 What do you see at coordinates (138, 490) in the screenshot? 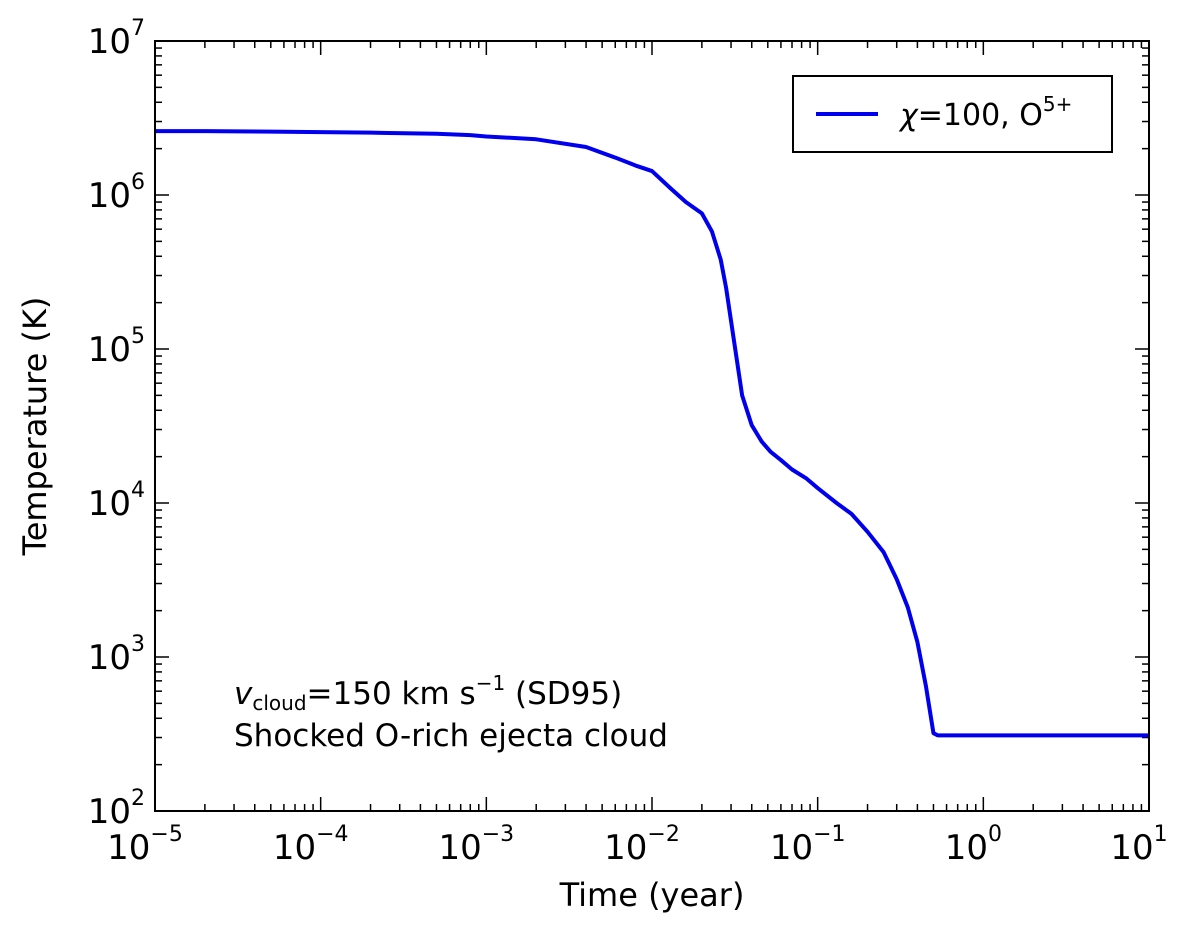
I see `y-tick-label-exponent: 4` at bounding box center [138, 490].